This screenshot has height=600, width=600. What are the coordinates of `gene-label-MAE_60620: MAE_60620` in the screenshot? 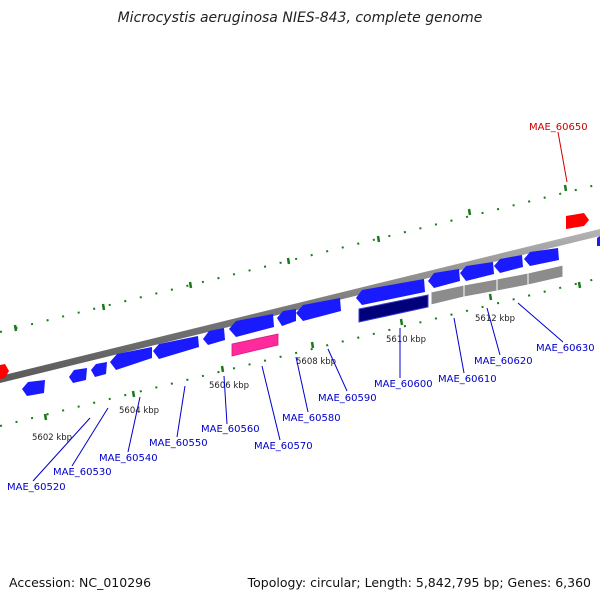 It's located at (503, 361).